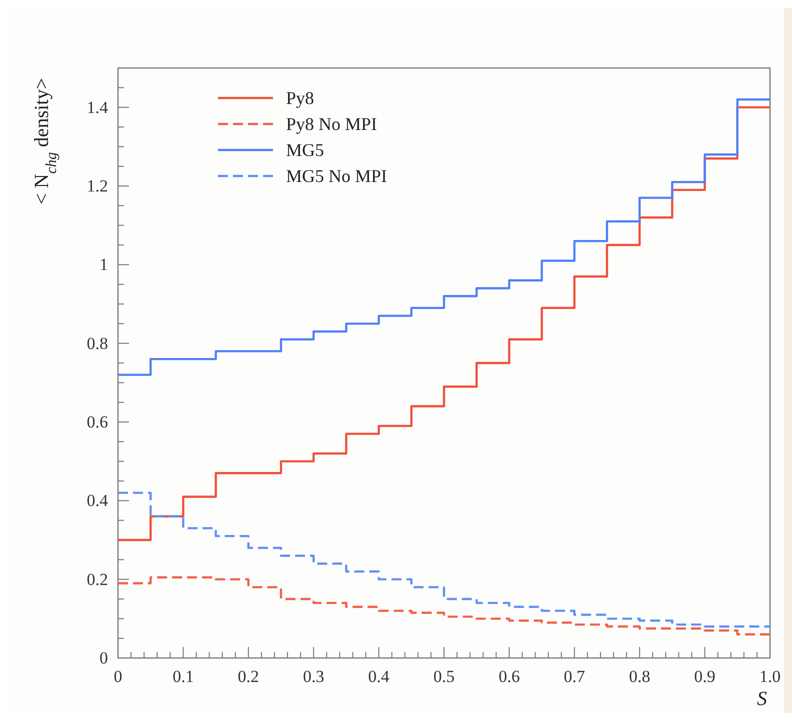 The width and height of the screenshot is (792, 721). Describe the element at coordinates (97, 500) in the screenshot. I see `y-tick-label: 0.4` at that location.